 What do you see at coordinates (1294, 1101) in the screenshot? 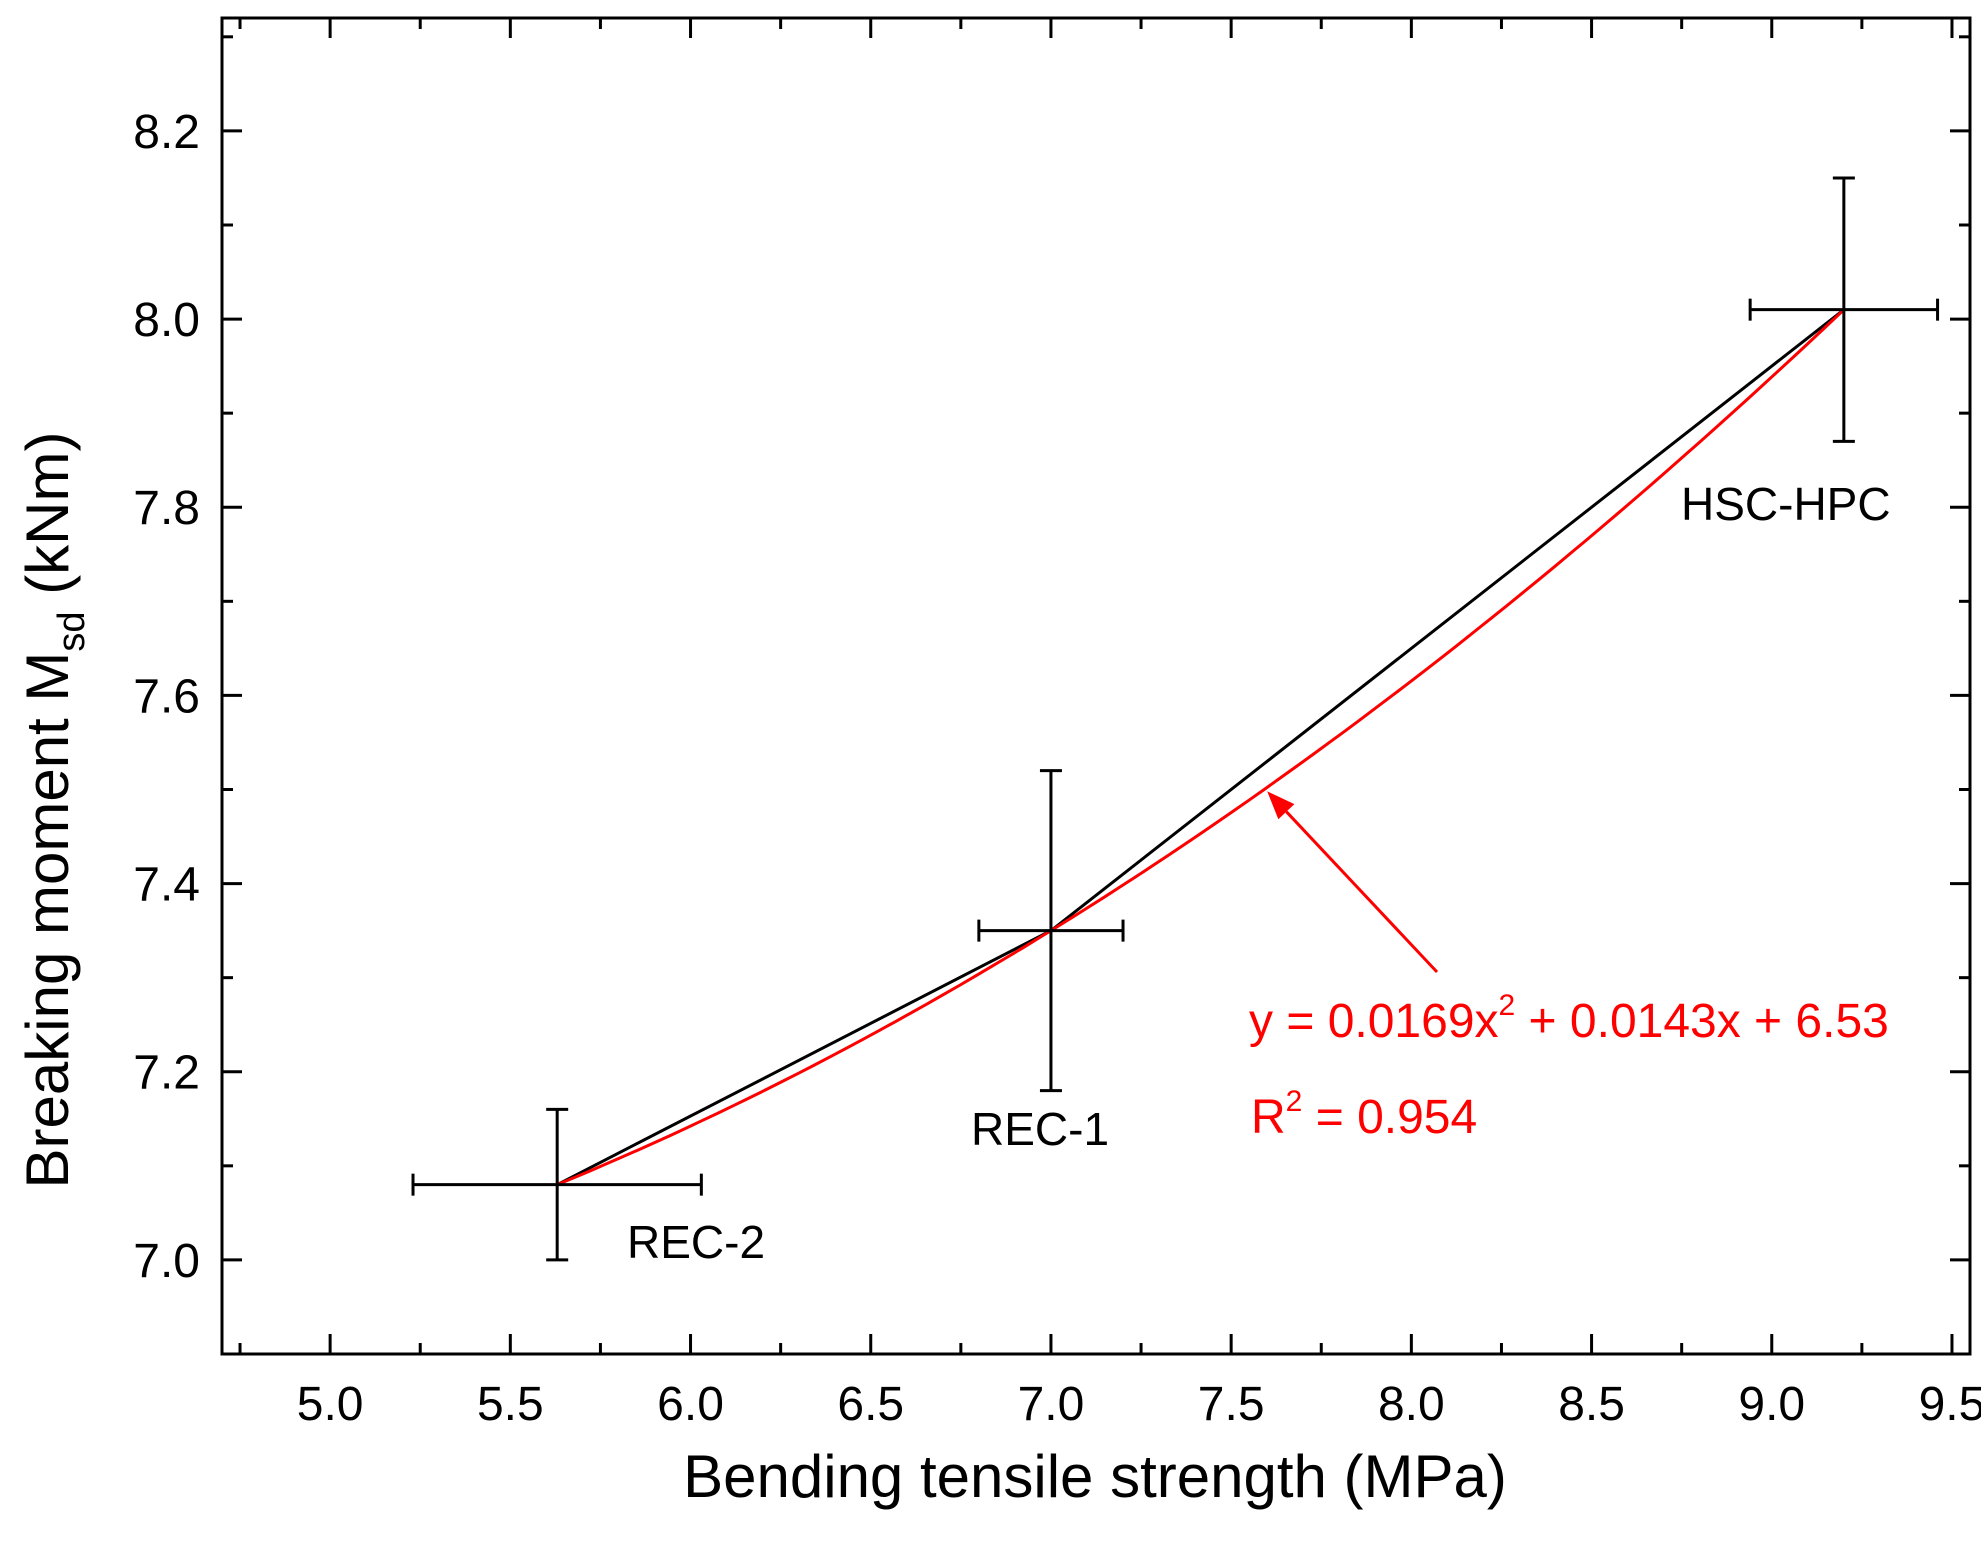
I see `r2-exponent: 2` at bounding box center [1294, 1101].